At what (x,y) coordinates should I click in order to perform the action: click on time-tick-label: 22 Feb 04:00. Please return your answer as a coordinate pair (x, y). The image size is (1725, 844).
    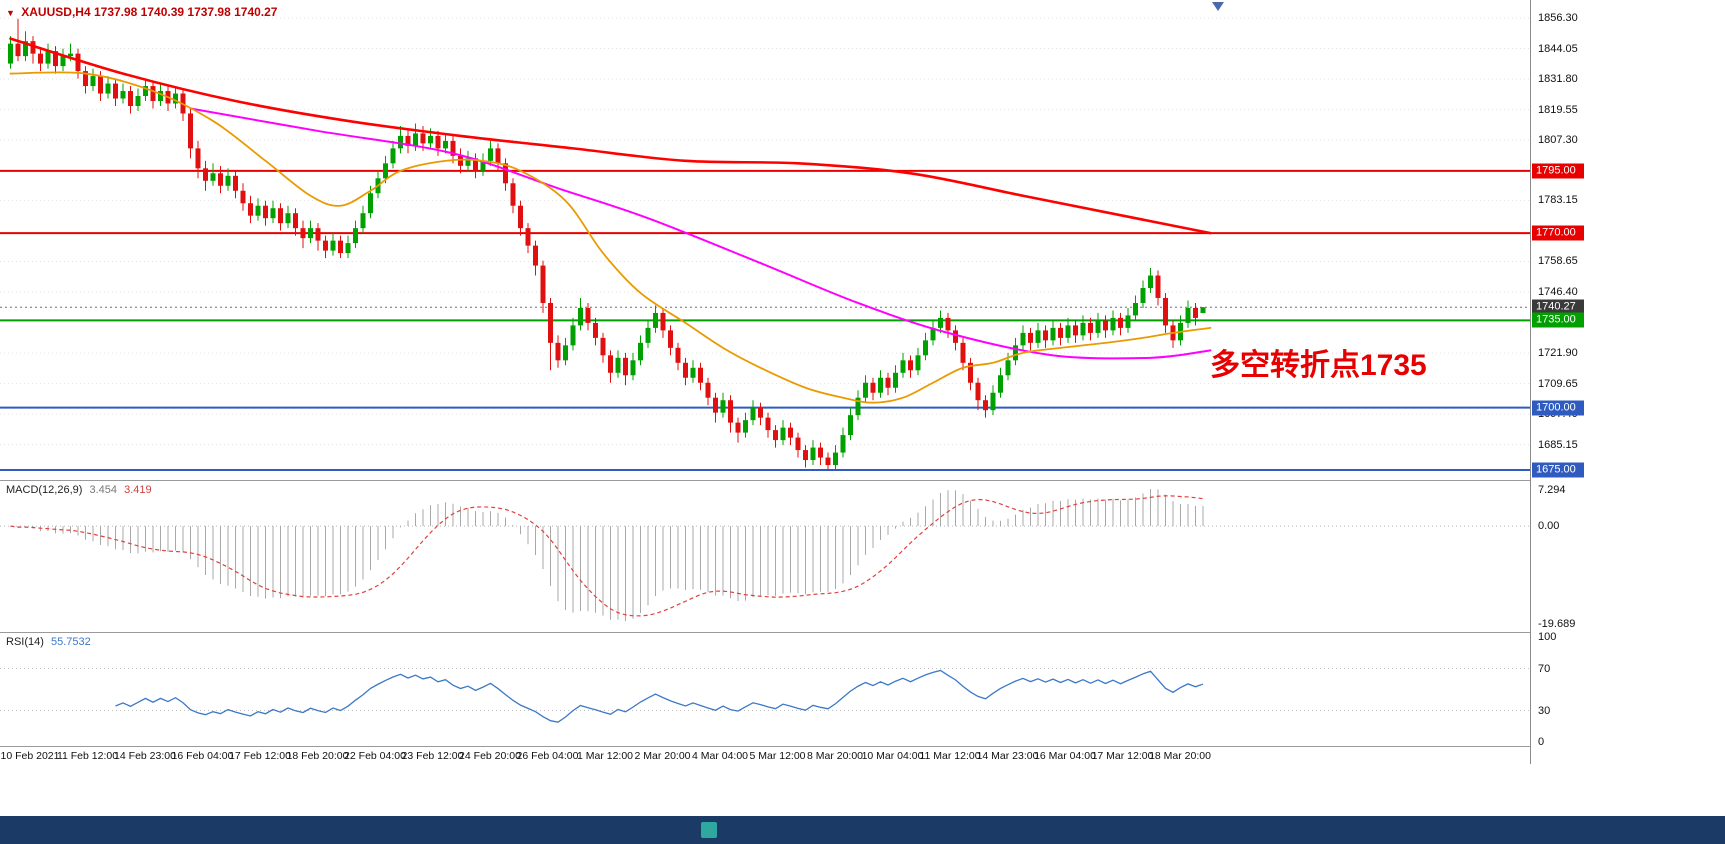
    Looking at the image, I should click on (375, 756).